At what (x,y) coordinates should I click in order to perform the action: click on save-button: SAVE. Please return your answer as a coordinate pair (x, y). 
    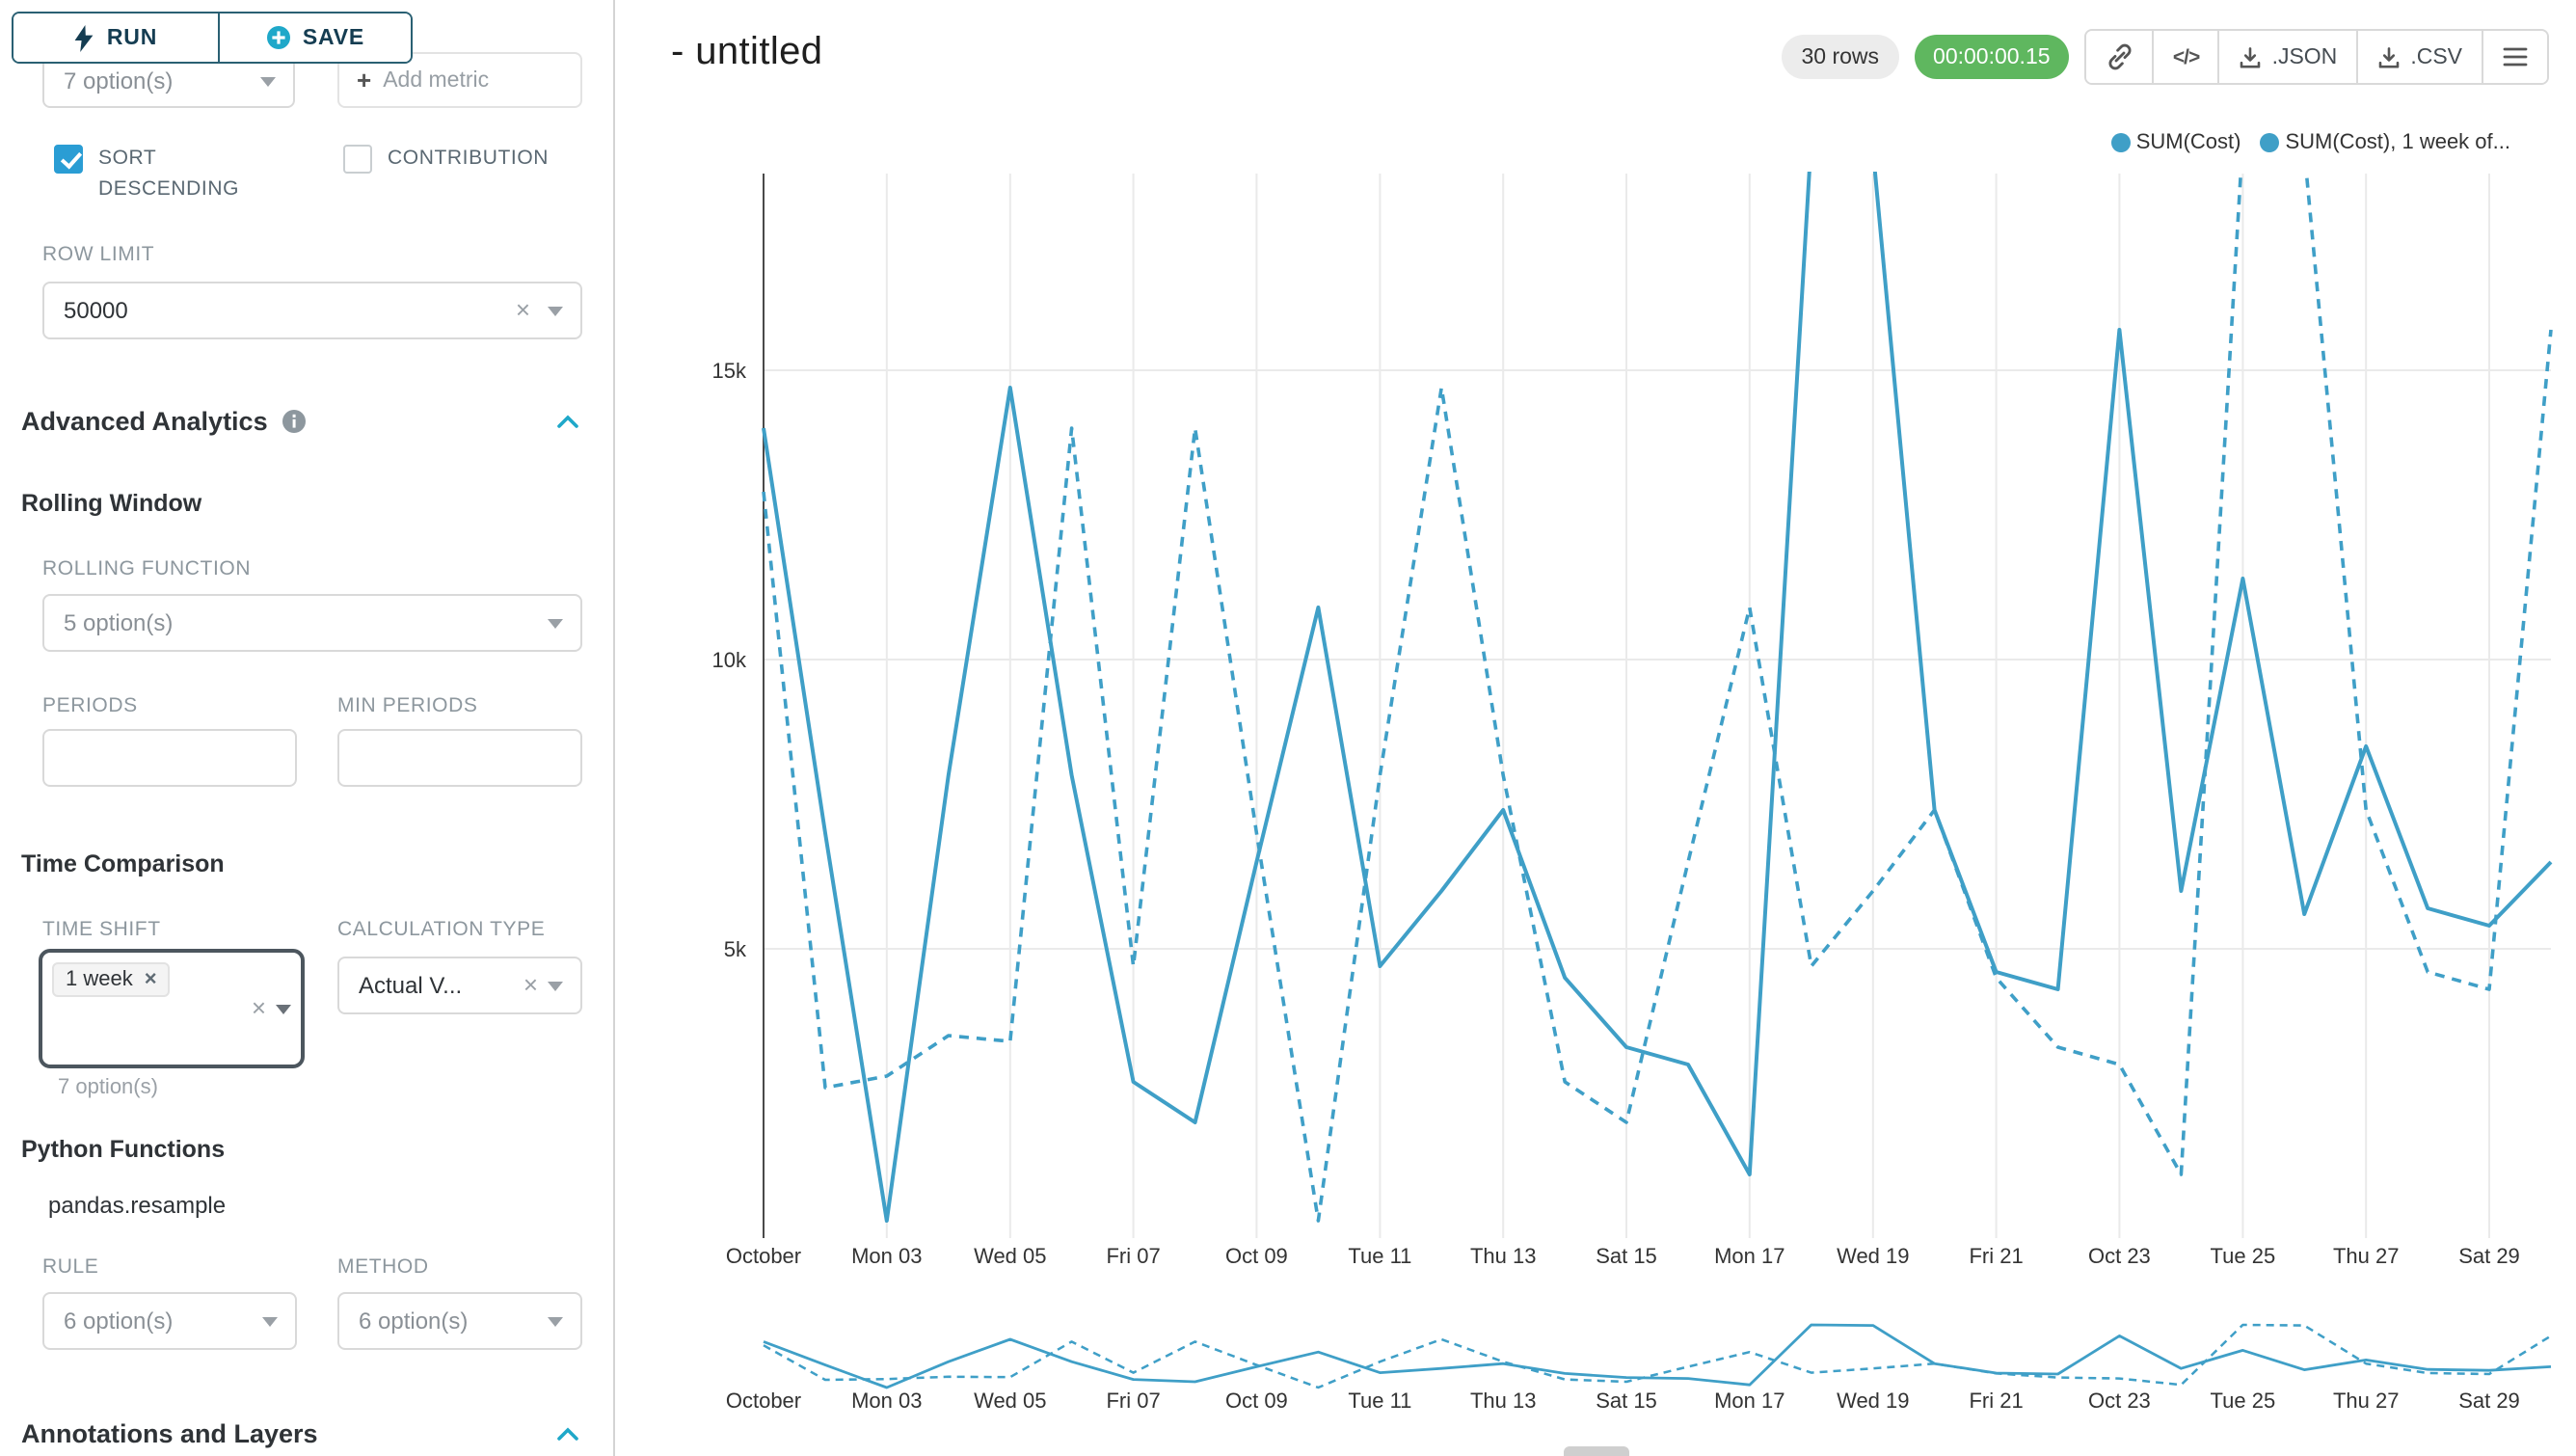
    Looking at the image, I should click on (315, 37).